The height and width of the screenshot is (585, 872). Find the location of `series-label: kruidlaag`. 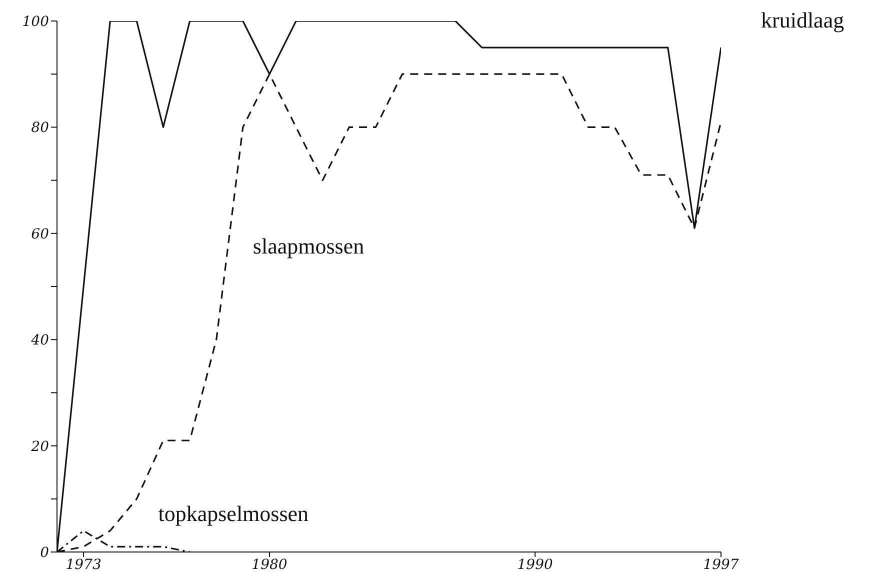

series-label: kruidlaag is located at coordinates (802, 20).